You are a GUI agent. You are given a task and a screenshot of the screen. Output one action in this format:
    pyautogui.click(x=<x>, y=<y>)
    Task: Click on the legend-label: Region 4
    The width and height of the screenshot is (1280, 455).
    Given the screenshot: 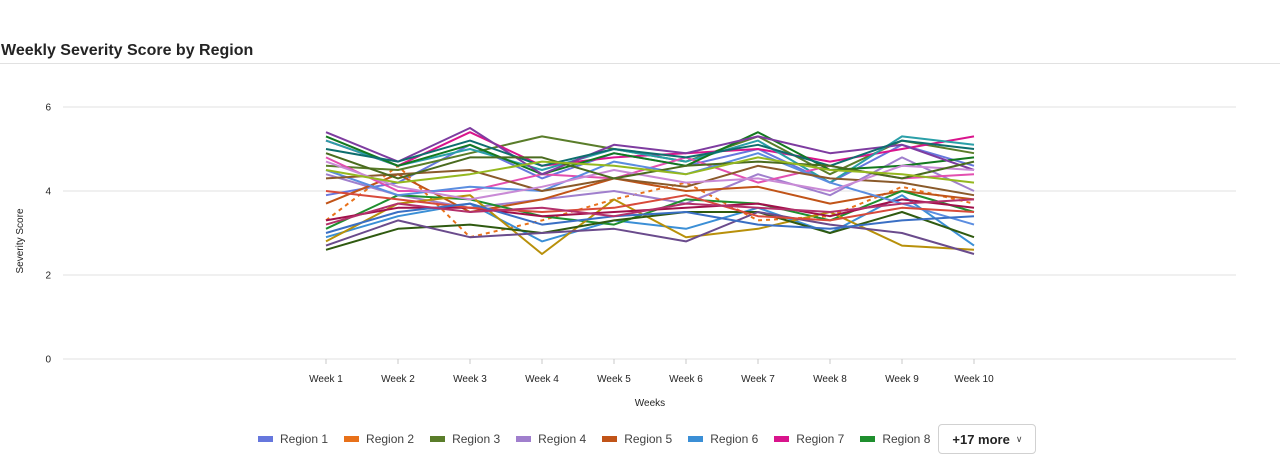 What is the action you would take?
    pyautogui.click(x=562, y=439)
    